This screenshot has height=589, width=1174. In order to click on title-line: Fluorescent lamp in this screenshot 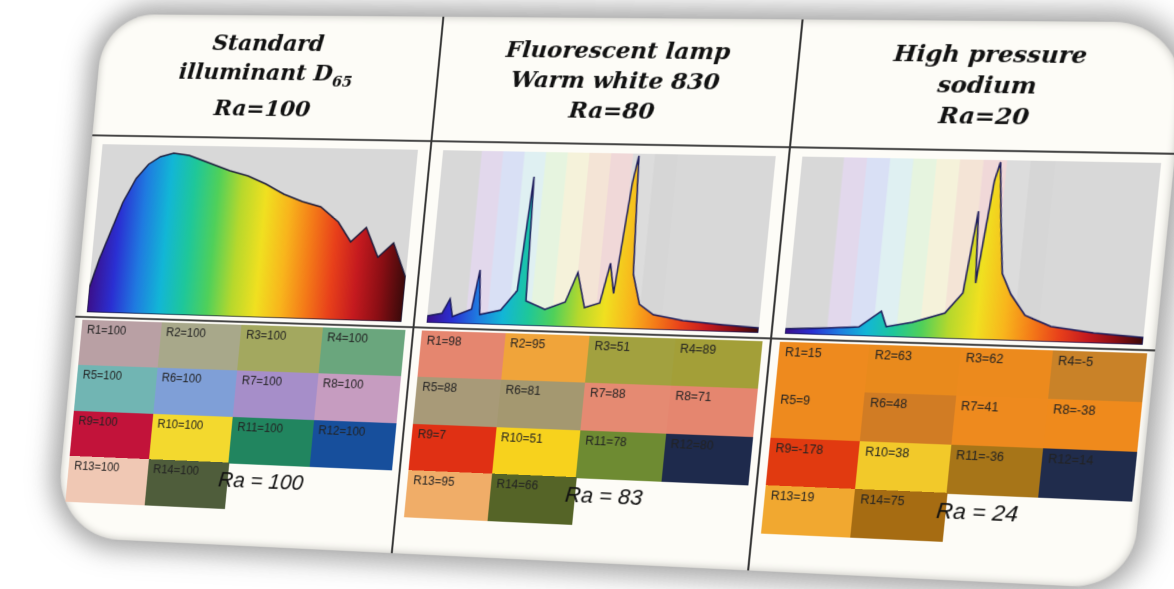, I will do `click(618, 51)`.